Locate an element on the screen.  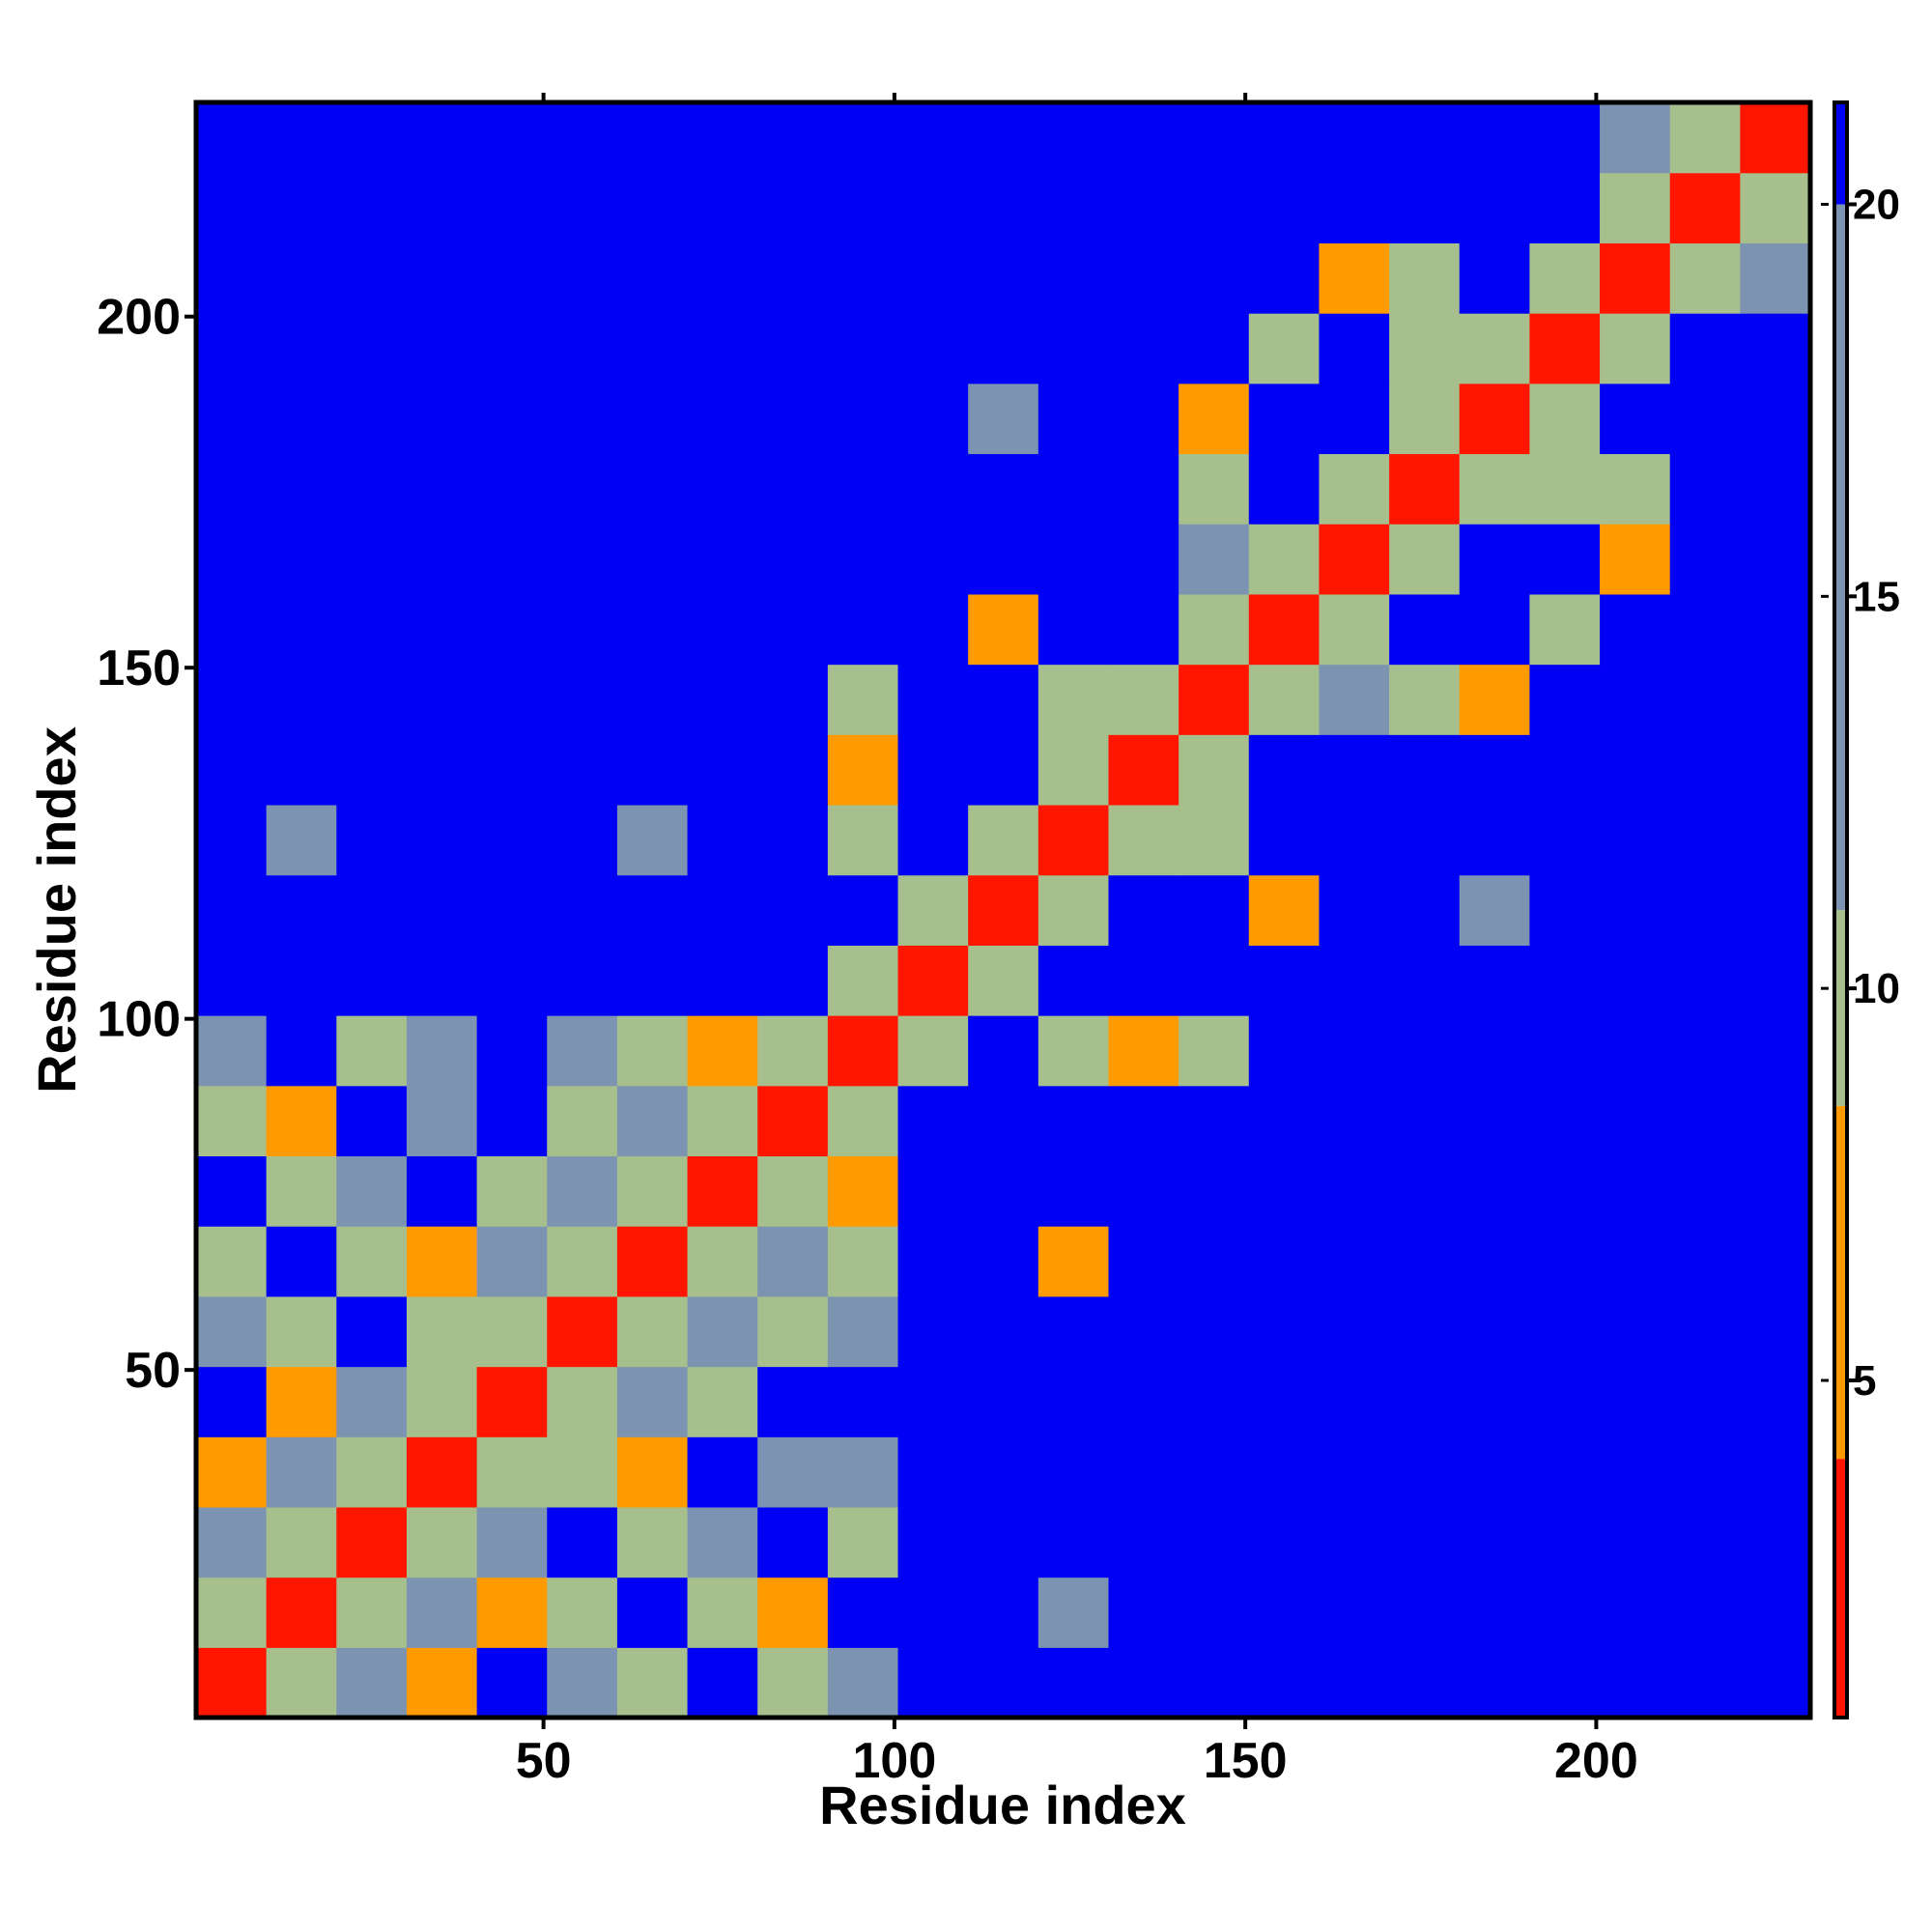
colorbar-tick-label: 5 is located at coordinates (1864, 1381).